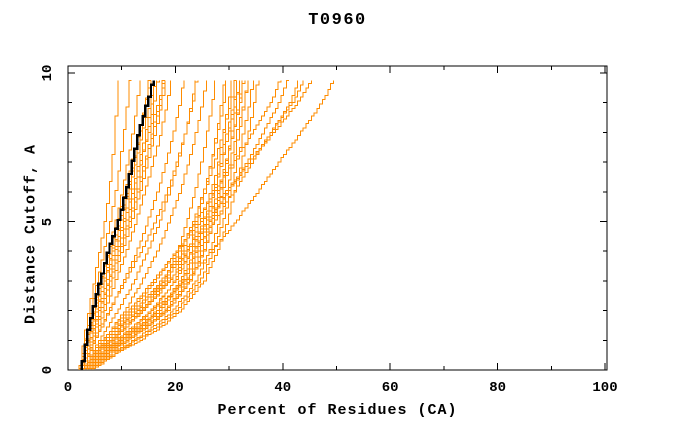  What do you see at coordinates (68, 388) in the screenshot?
I see `x-tick-label: 0` at bounding box center [68, 388].